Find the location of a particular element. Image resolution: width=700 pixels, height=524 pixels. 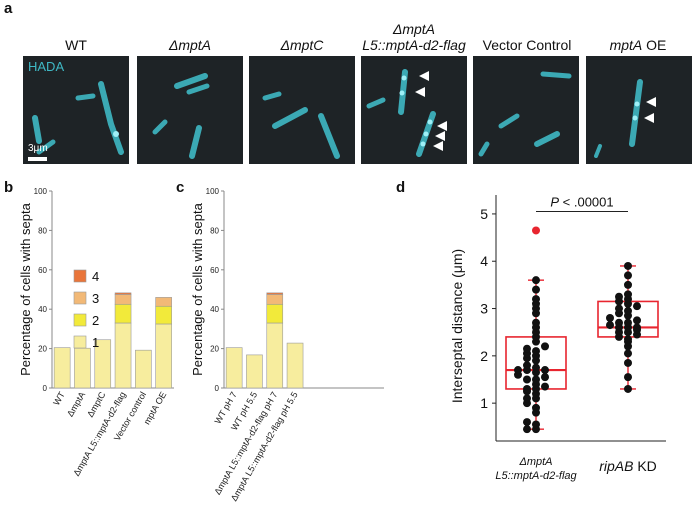

label-complement-line2: L5::mptA-d2-flag is located at coordinates (414, 45).